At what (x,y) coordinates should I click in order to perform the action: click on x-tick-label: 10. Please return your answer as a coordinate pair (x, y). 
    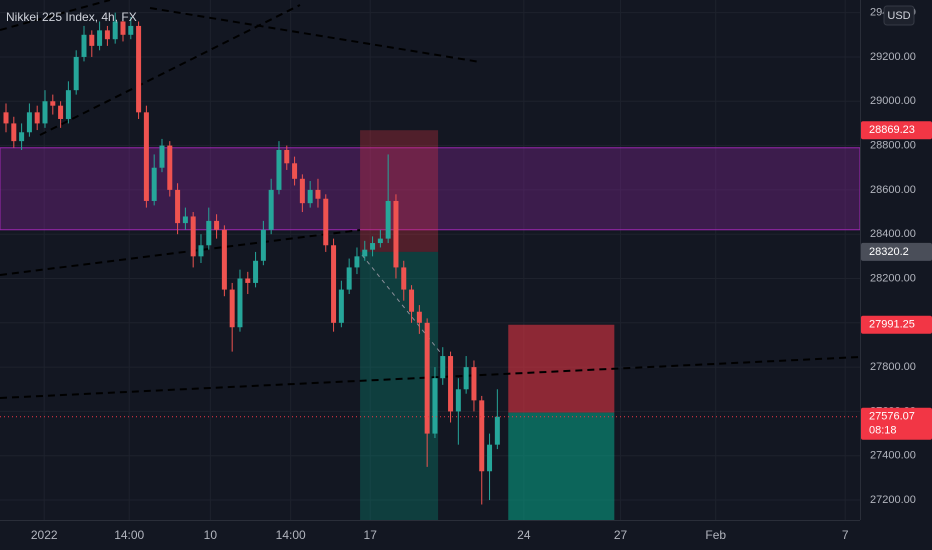
    Looking at the image, I should click on (211, 535).